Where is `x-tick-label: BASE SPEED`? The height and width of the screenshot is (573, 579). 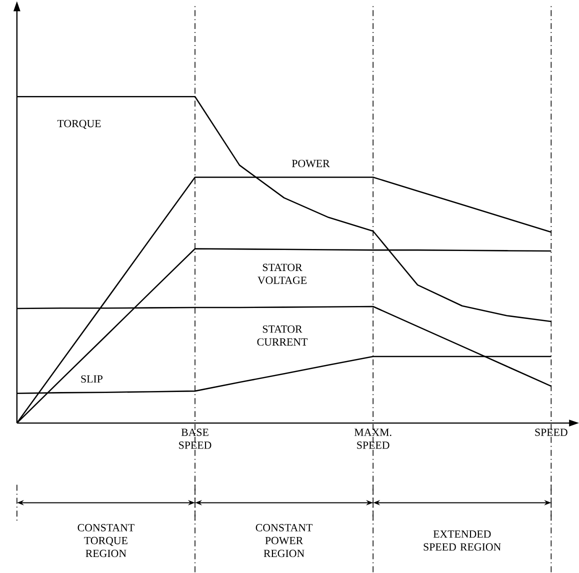
x-tick-label: BASE SPEED is located at coordinates (195, 438).